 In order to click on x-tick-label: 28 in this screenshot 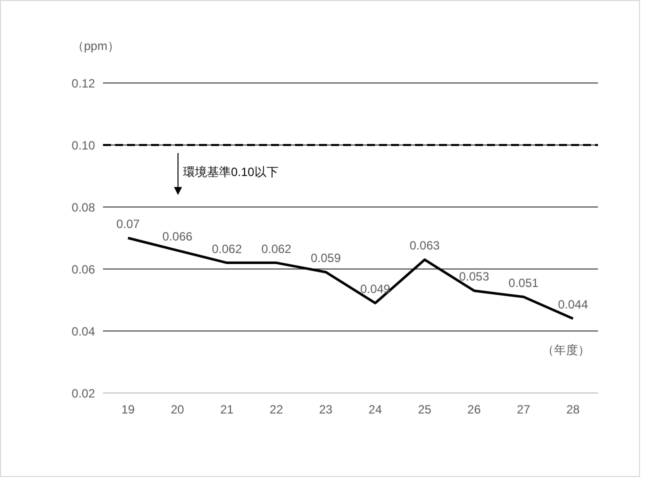, I will do `click(573, 409)`.